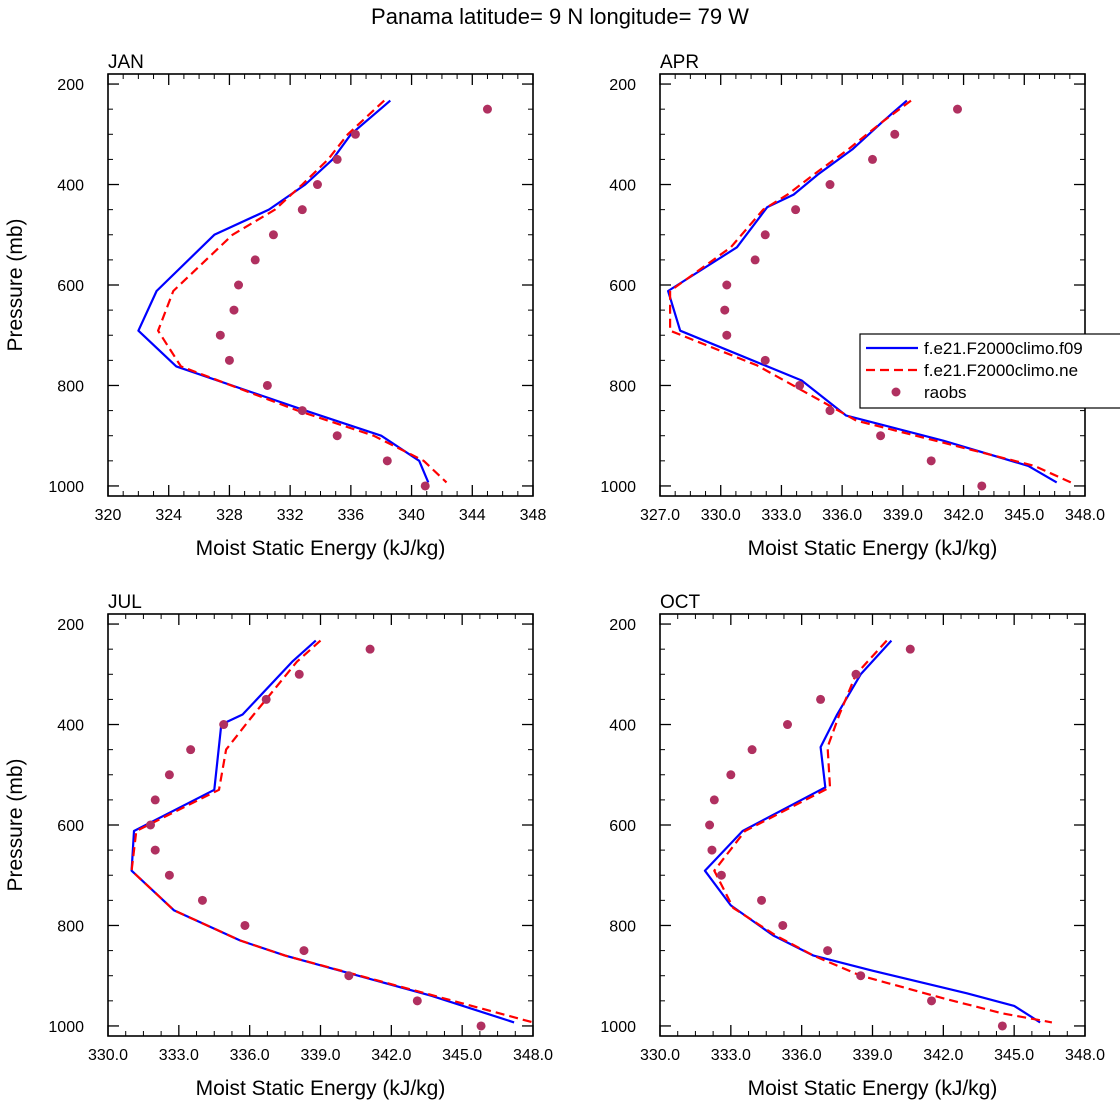 This screenshot has width=1120, height=1120. I want to click on panel-title: JAN, so click(126, 62).